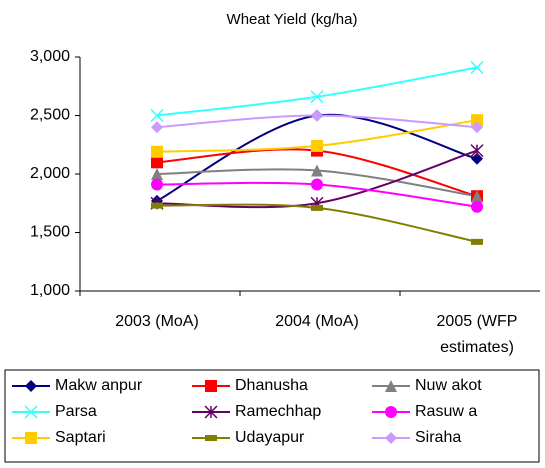 Image resolution: width=545 pixels, height=468 pixels. Describe the element at coordinates (50, 173) in the screenshot. I see `y-tick-label: 2,000` at that location.